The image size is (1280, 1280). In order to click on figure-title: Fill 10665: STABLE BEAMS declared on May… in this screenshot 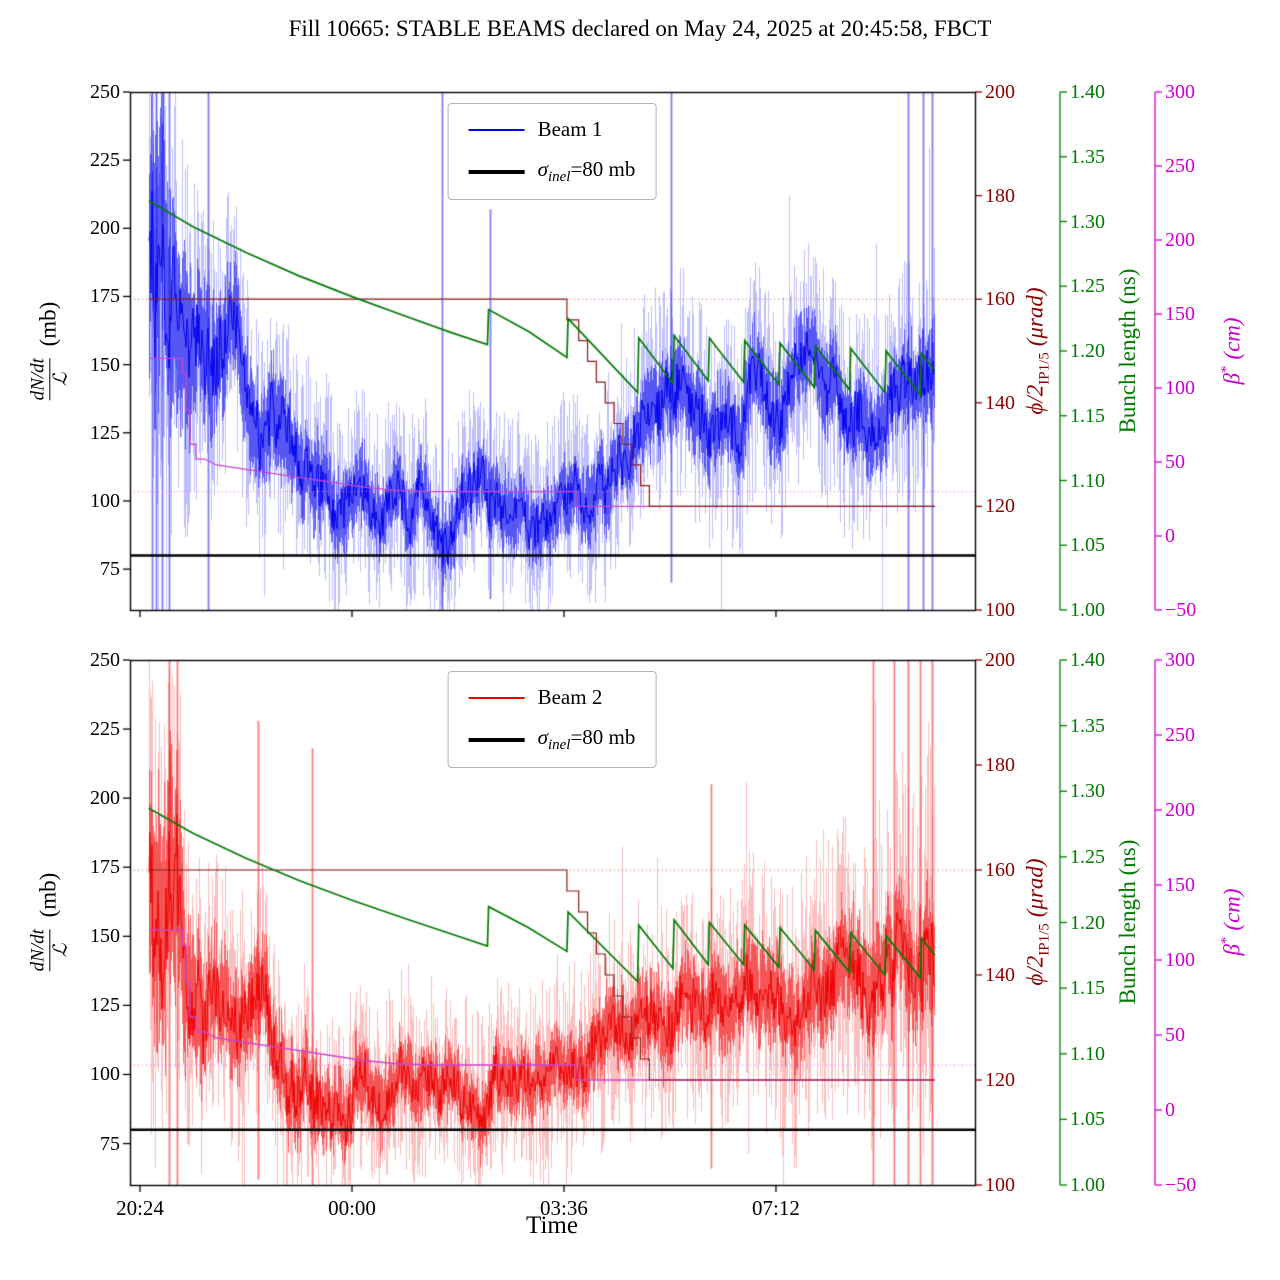, I will do `click(640, 28)`.